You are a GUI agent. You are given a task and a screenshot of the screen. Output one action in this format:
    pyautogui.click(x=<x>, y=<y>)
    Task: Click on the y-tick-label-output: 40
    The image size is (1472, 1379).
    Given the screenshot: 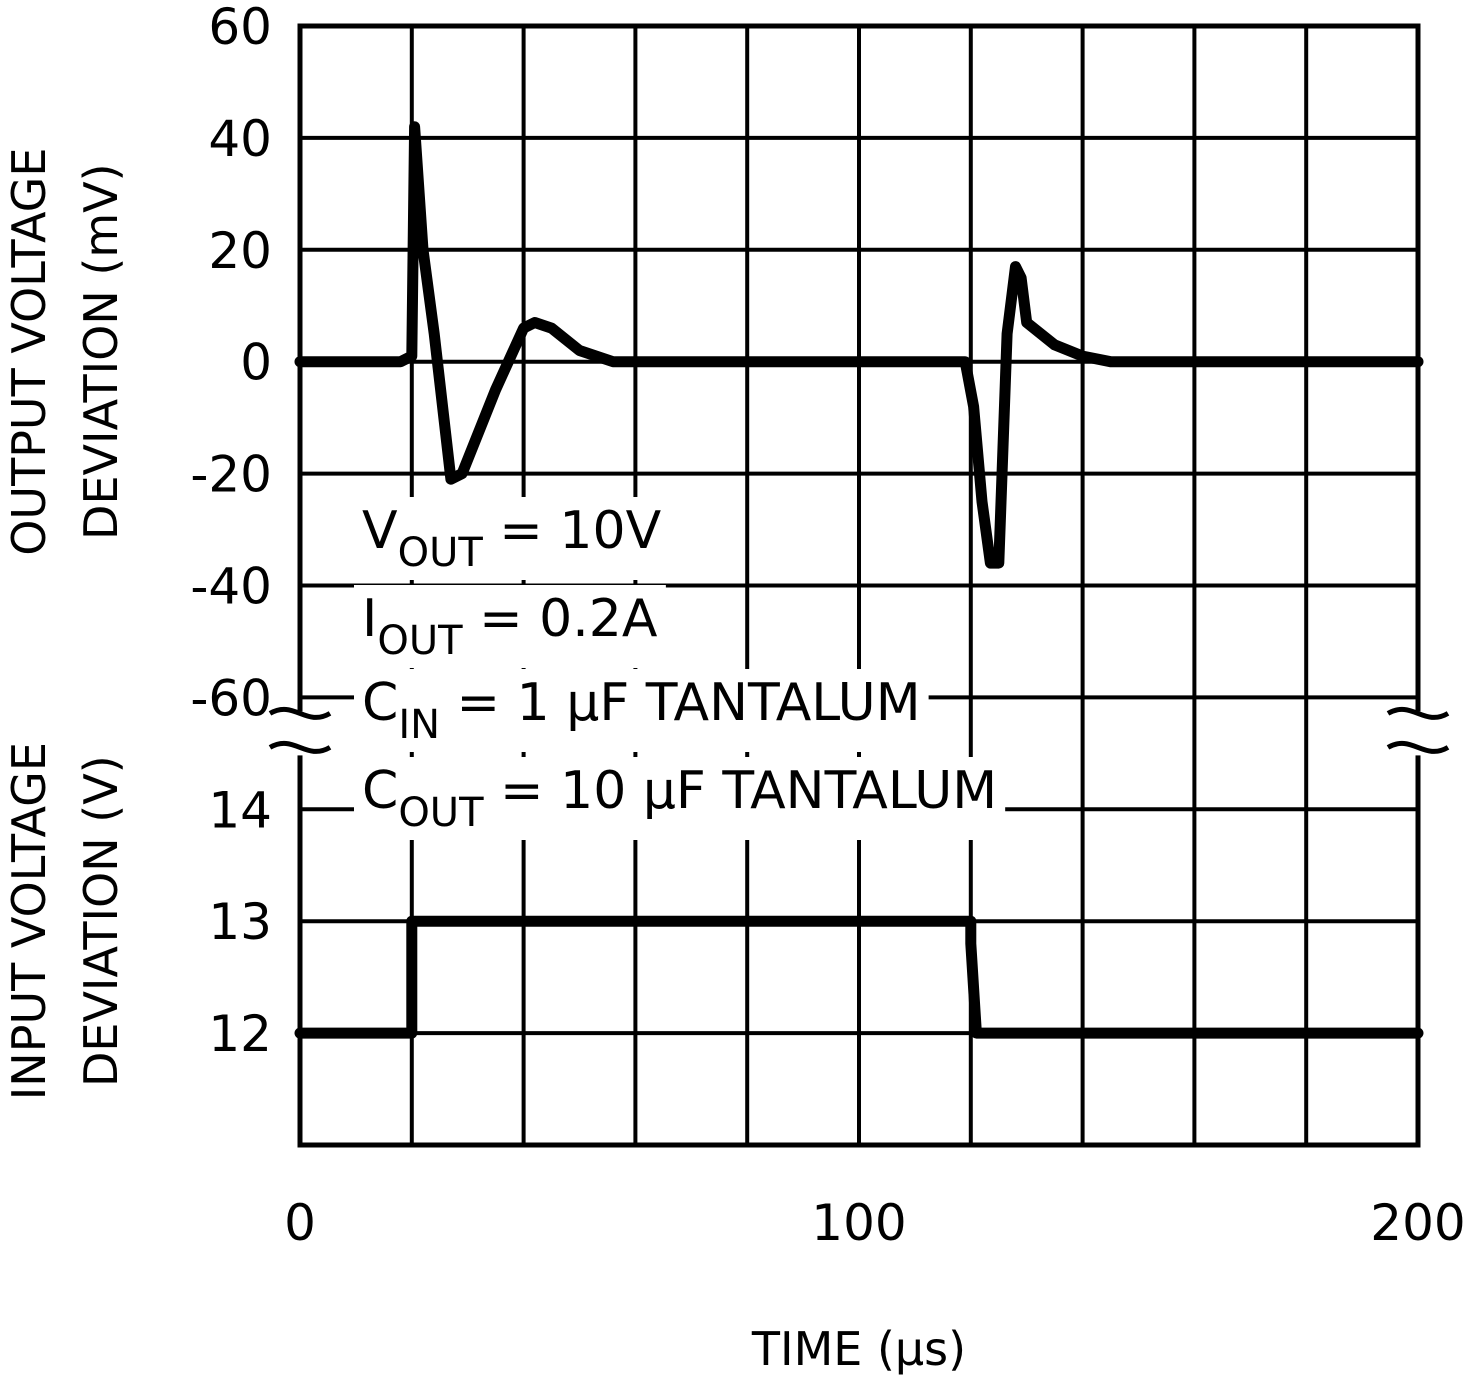 What is the action you would take?
    pyautogui.click(x=240, y=139)
    